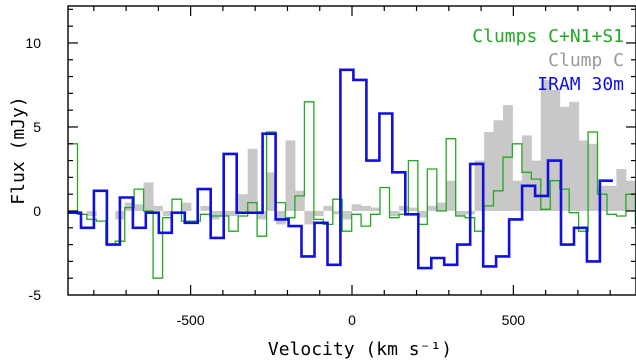  What do you see at coordinates (548, 36) in the screenshot?
I see `legend-entry: Clumps C+N1+S1` at bounding box center [548, 36].